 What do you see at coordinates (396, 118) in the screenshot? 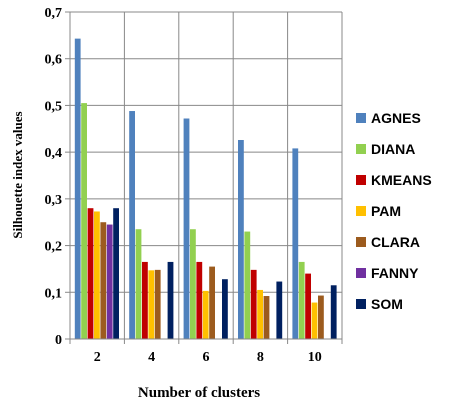
I see `legend-label-agnes: AGNES` at bounding box center [396, 118].